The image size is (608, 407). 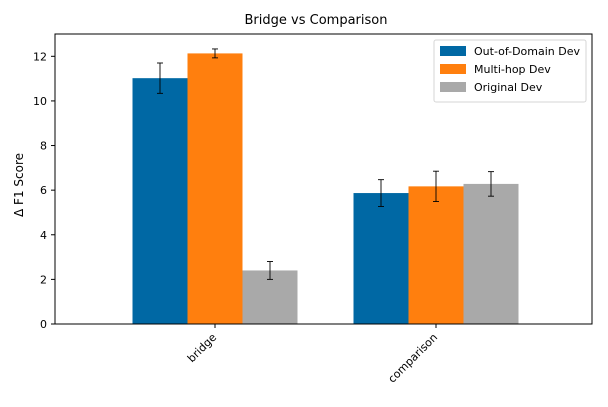 What do you see at coordinates (43, 324) in the screenshot?
I see `y-tick-label: 0` at bounding box center [43, 324].